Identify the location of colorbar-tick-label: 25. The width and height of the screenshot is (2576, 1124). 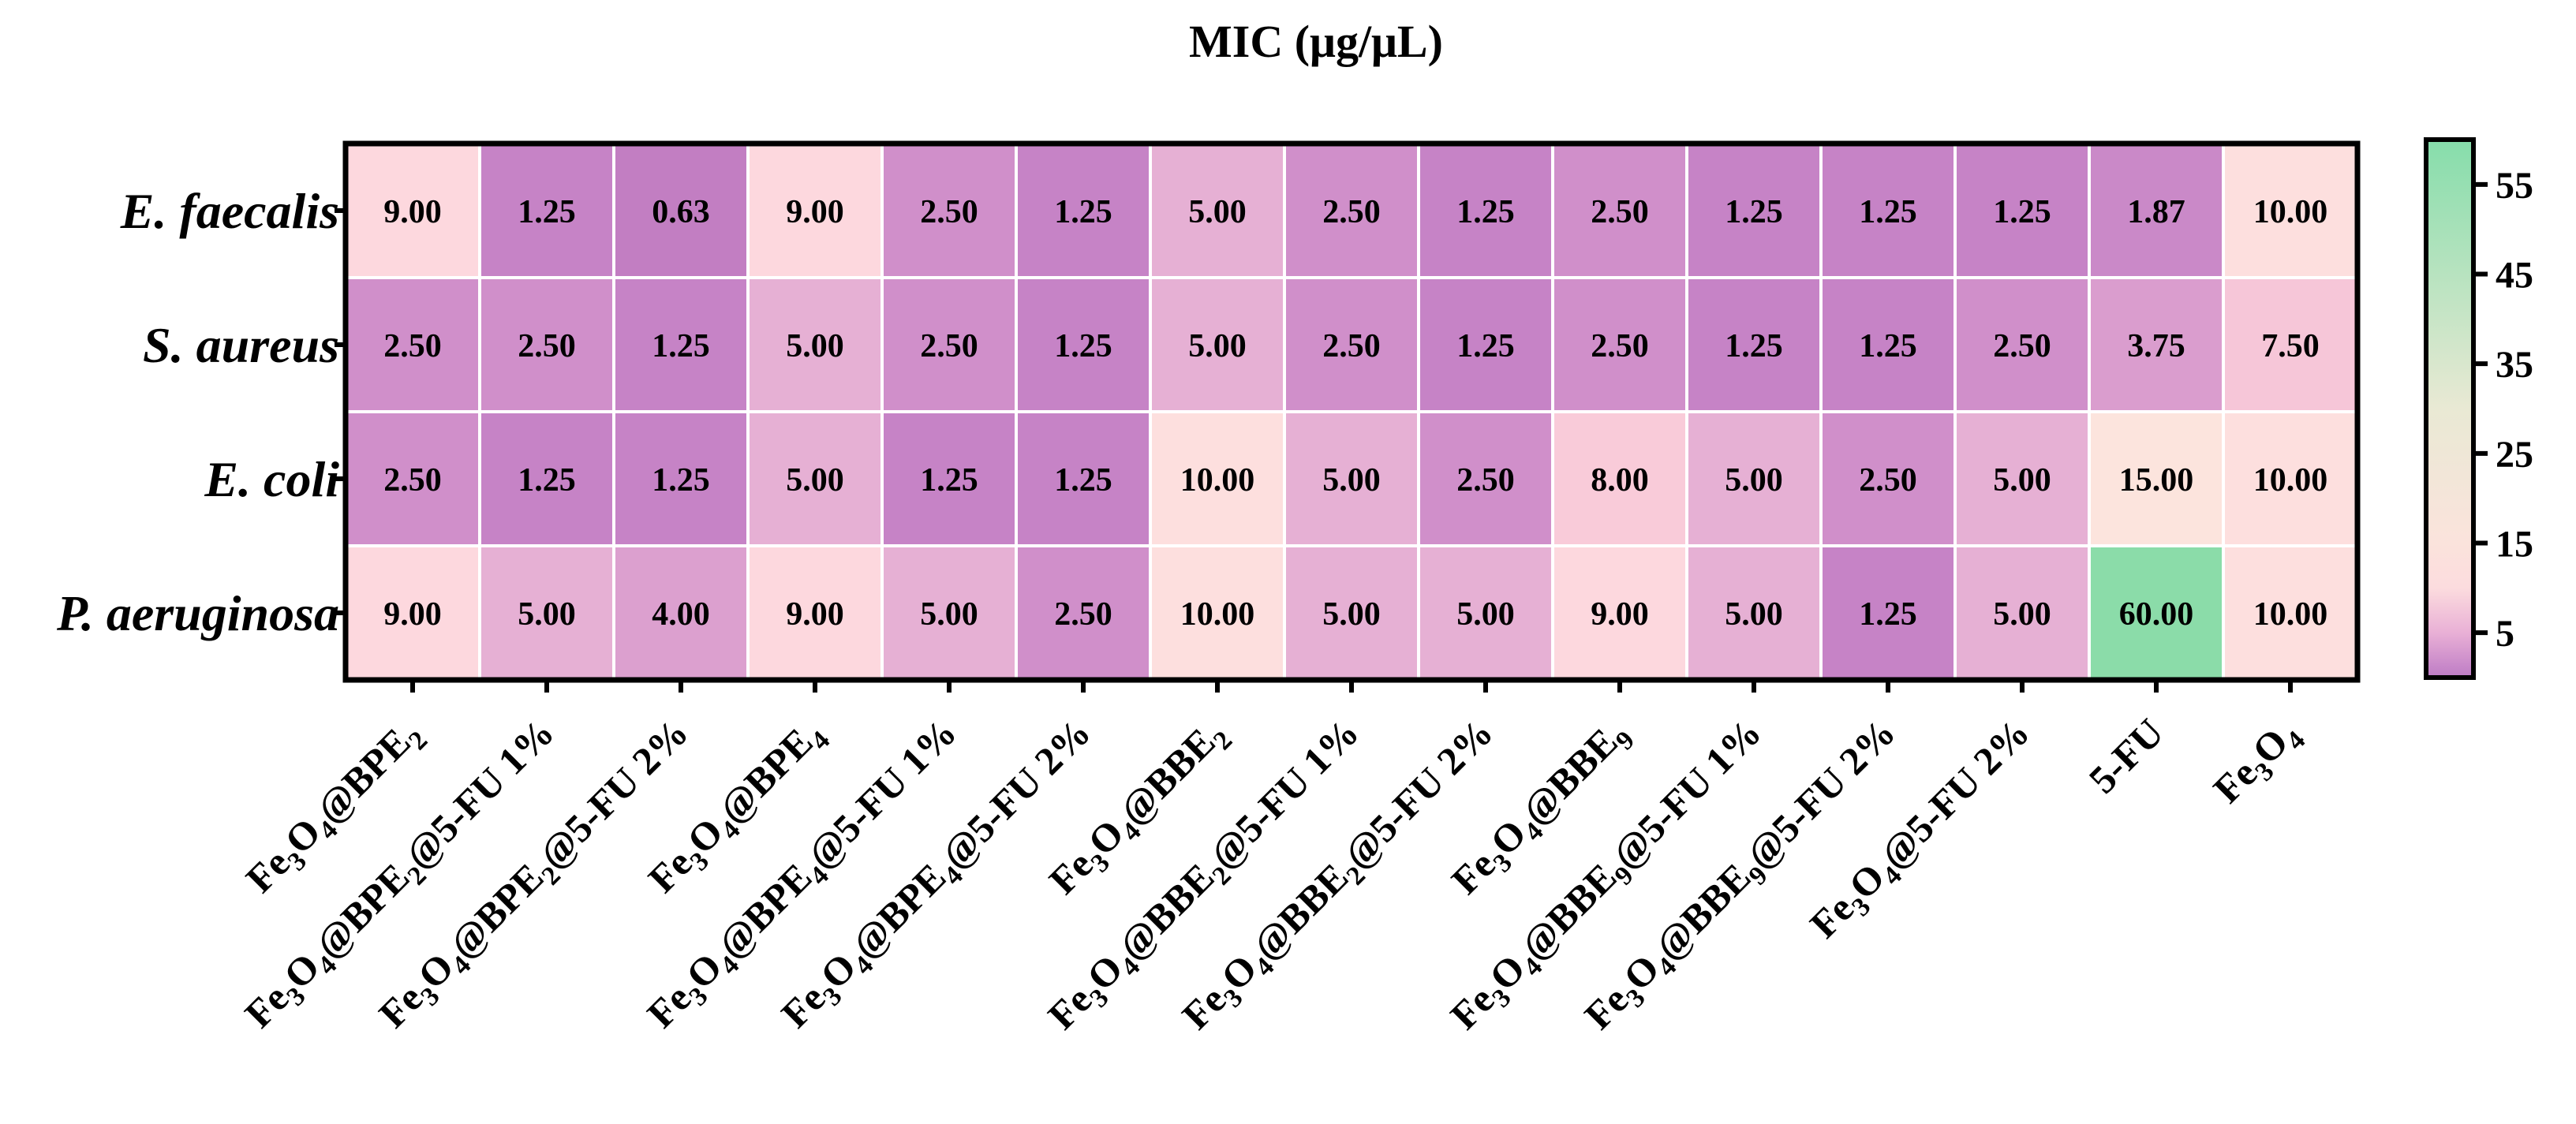
(2514, 455).